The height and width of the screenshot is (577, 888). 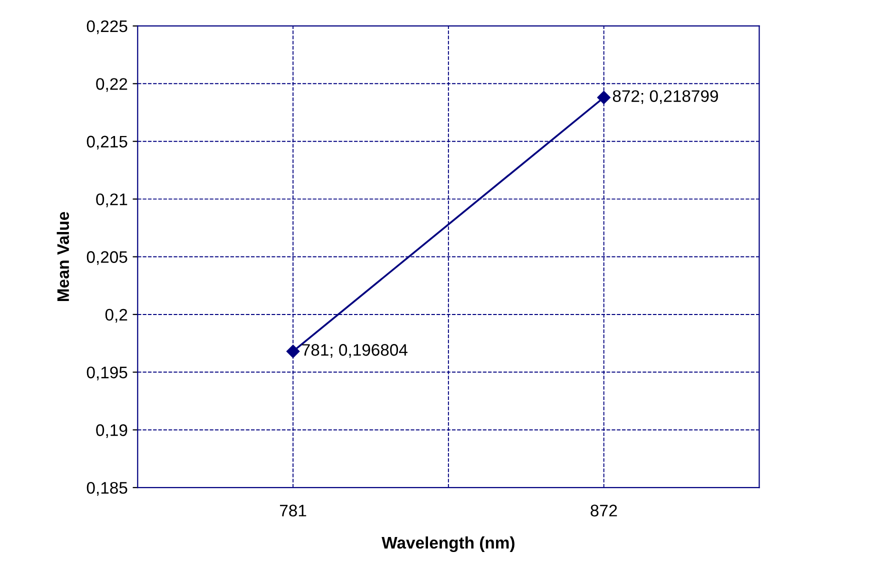 What do you see at coordinates (112, 85) in the screenshot?
I see `y-tick-label: 0,22` at bounding box center [112, 85].